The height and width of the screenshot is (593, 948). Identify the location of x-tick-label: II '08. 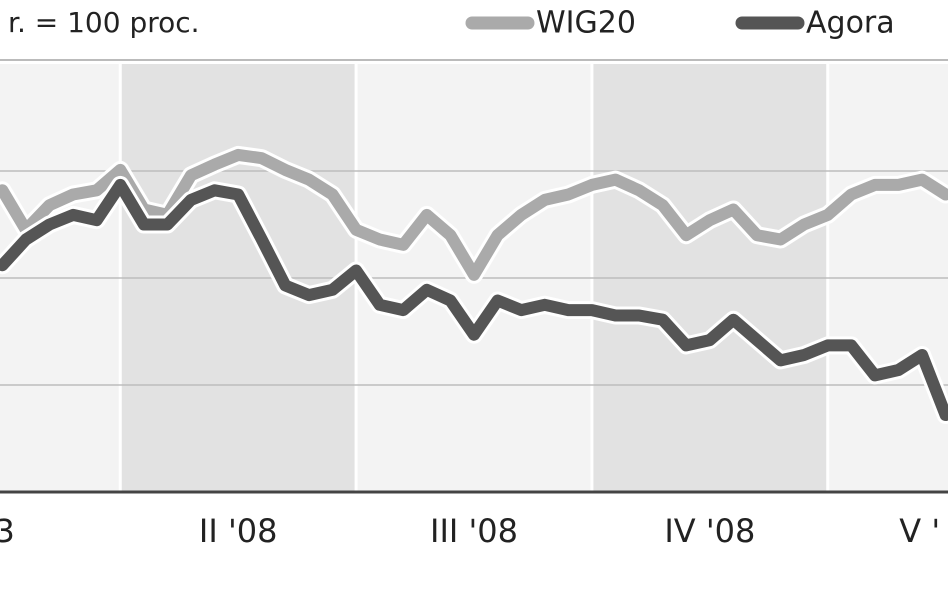
(238, 531).